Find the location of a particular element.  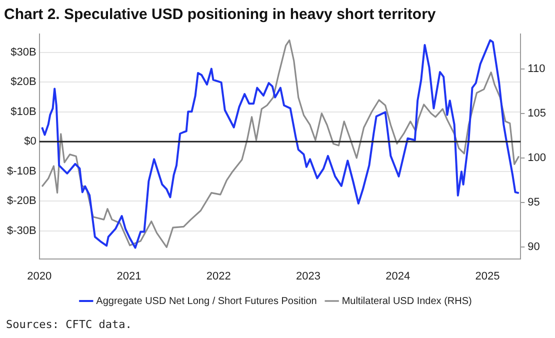

x-tick-label: 2020 is located at coordinates (39, 276).